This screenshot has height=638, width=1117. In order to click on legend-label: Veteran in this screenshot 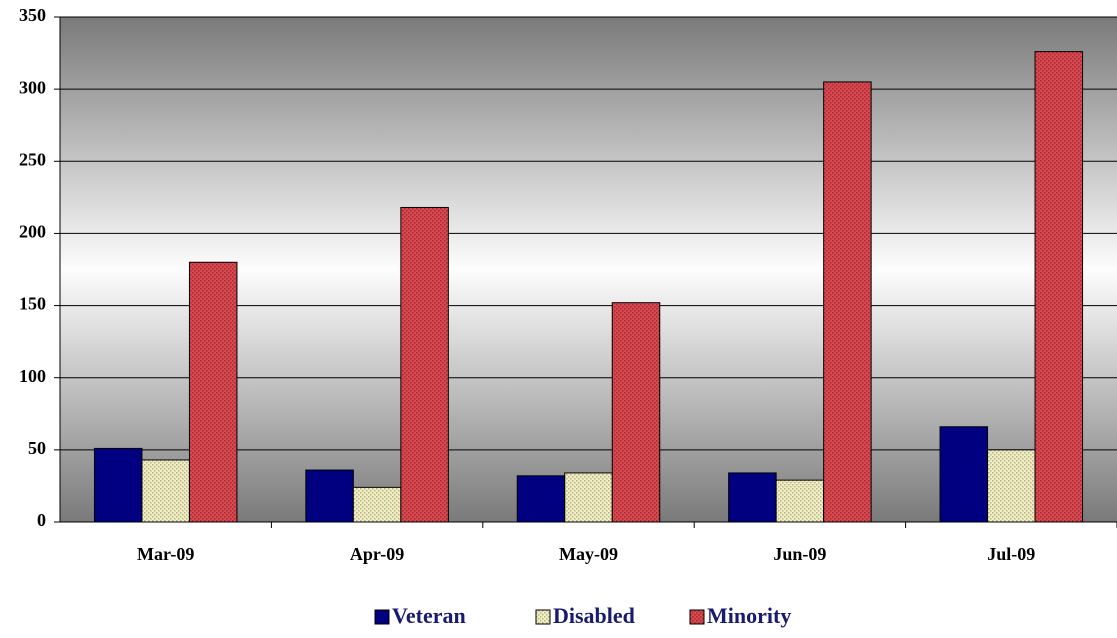, I will do `click(429, 615)`.